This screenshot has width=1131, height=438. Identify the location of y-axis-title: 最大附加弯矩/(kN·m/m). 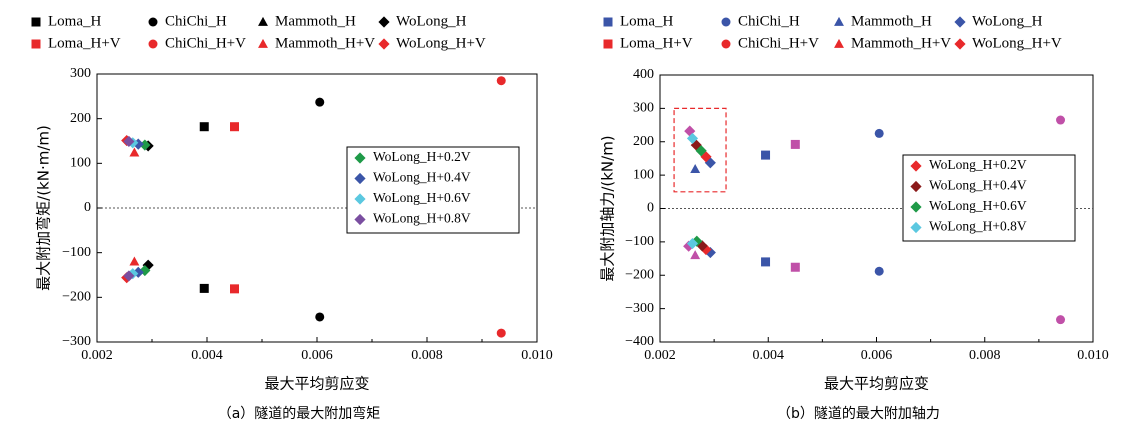
(44, 208).